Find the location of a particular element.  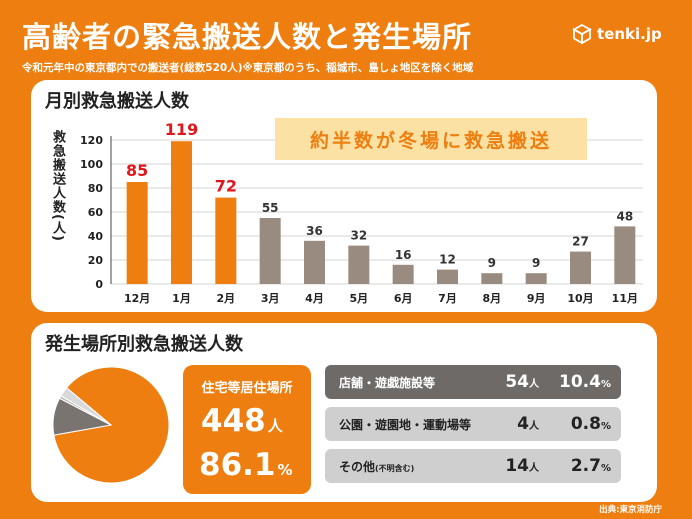

category-name: その他(不明含む) is located at coordinates (377, 466).